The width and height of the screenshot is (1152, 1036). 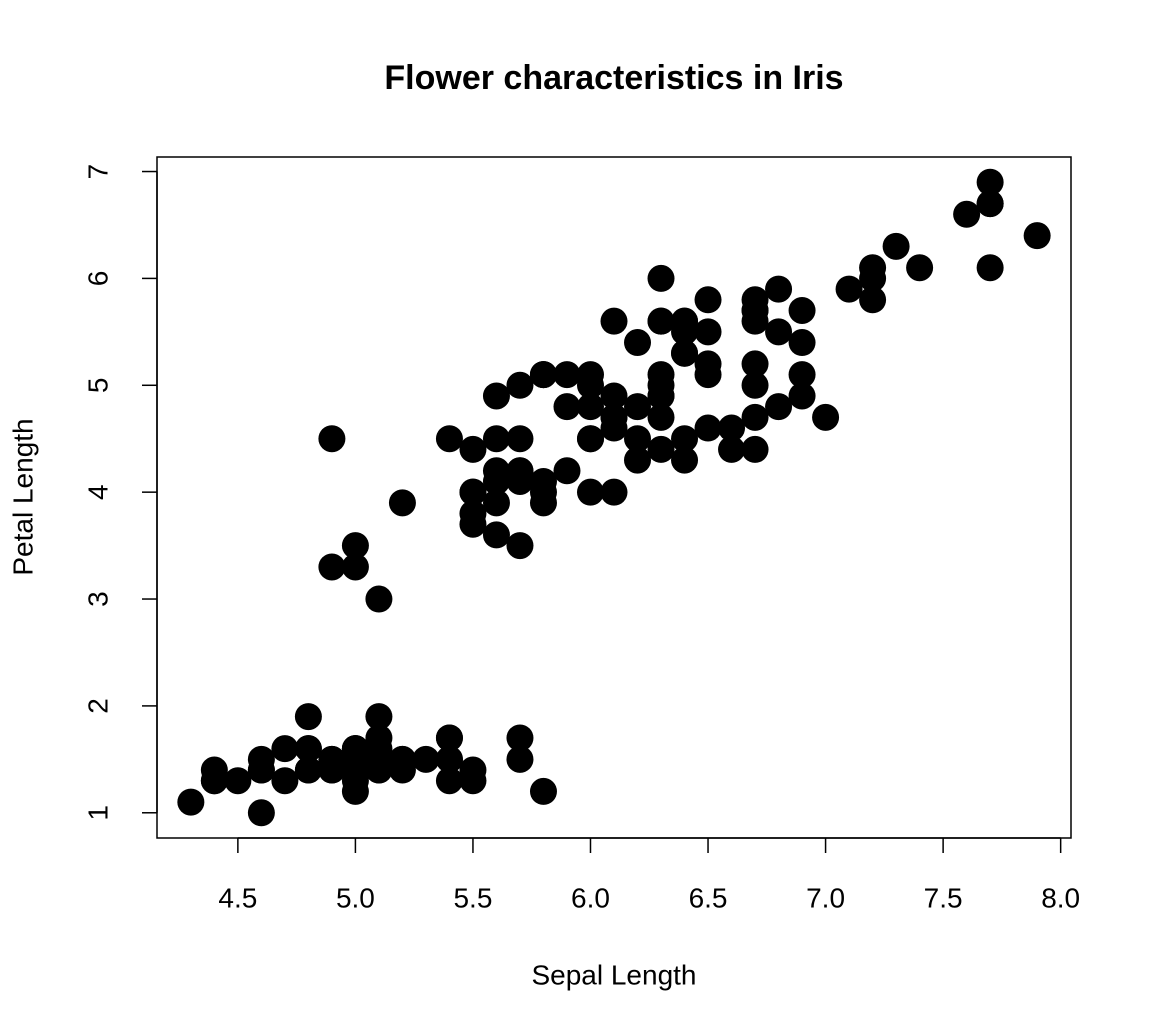 I want to click on y-tick-label: 3, so click(x=97, y=599).